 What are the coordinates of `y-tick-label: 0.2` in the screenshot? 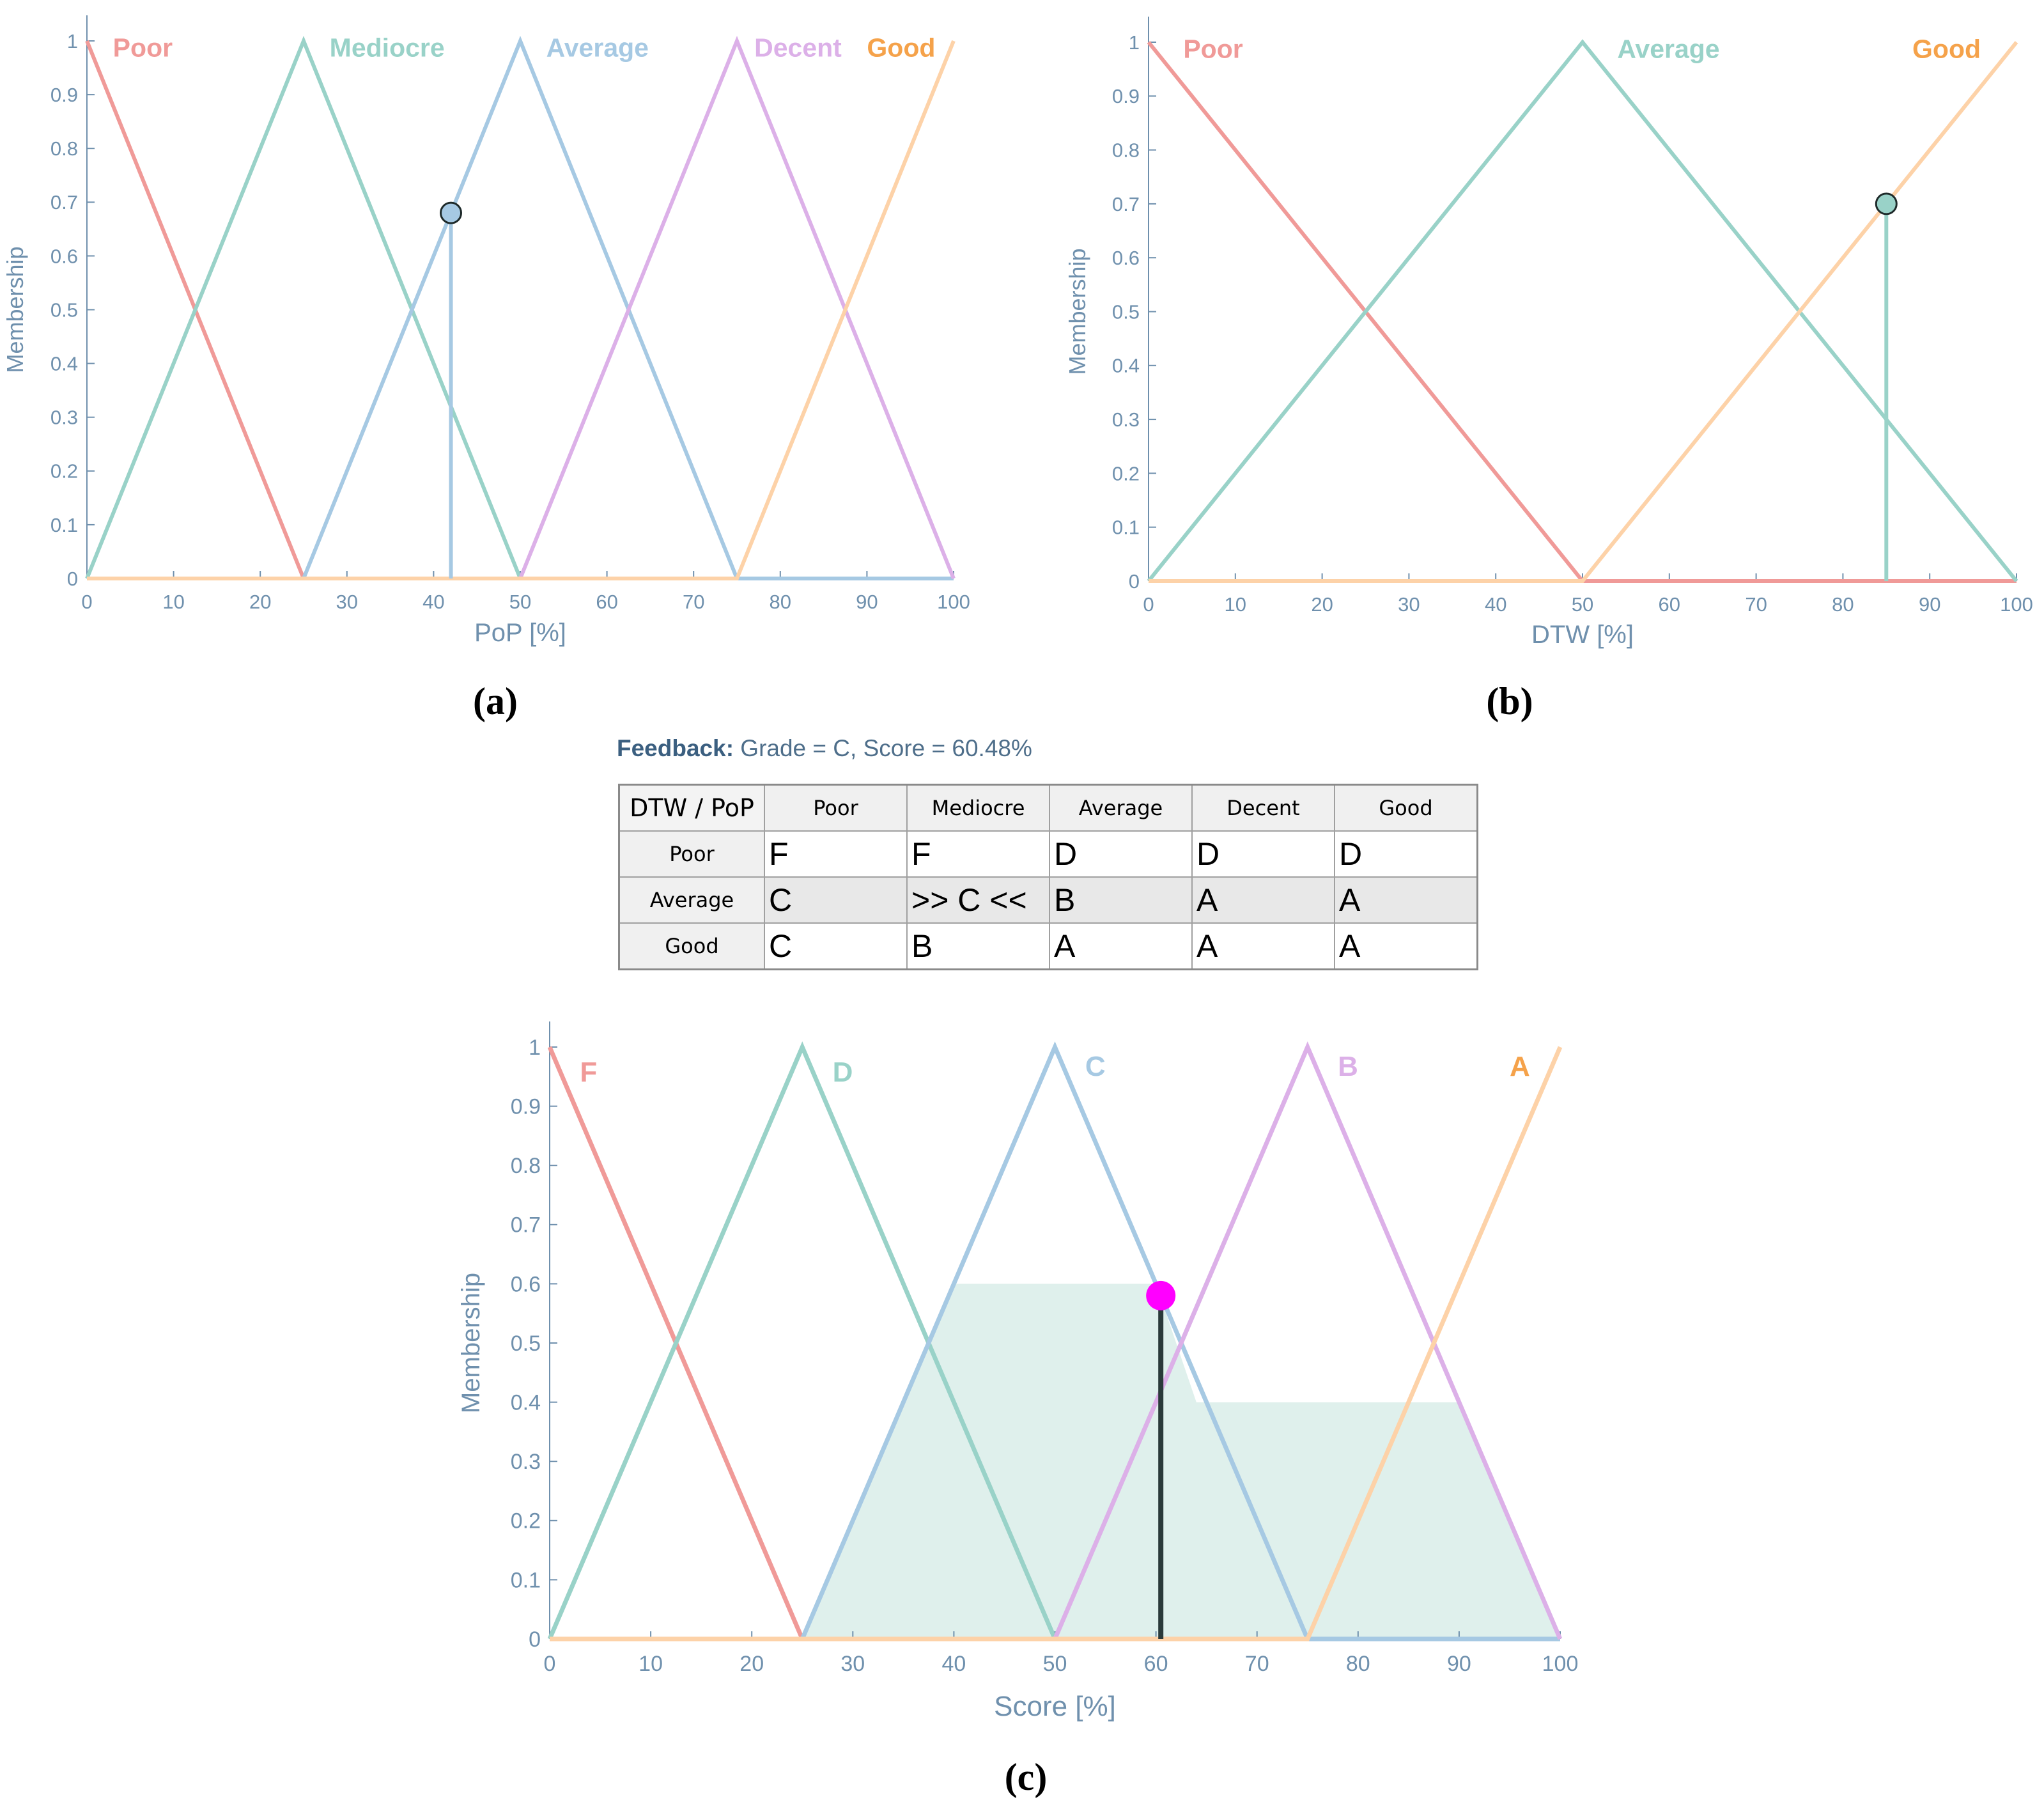 It's located at (64, 471).